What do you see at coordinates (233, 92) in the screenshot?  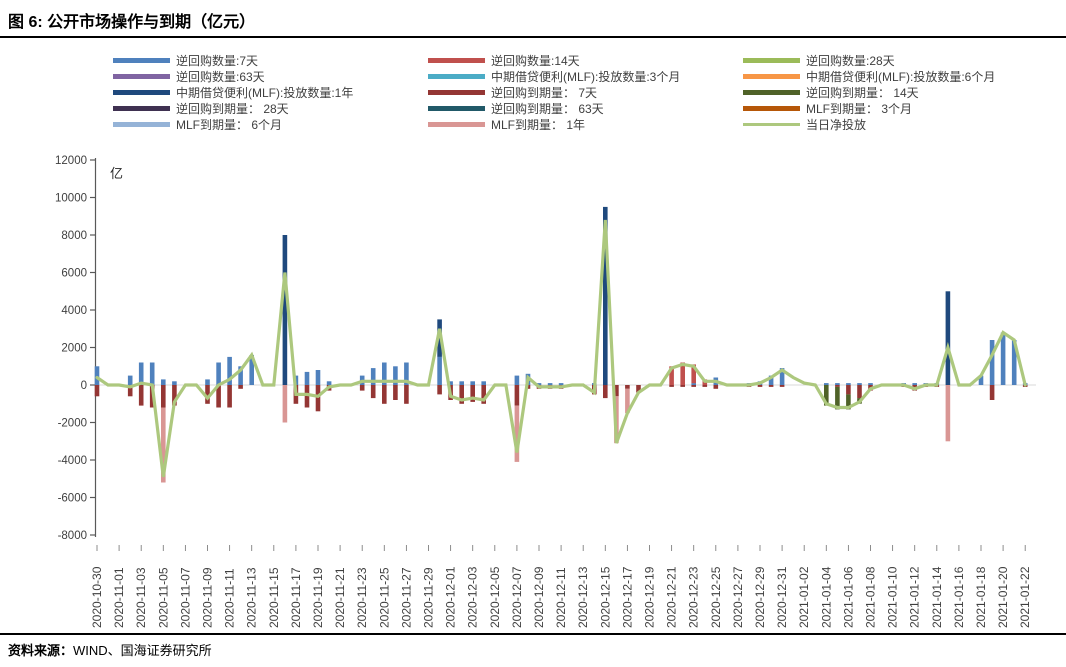 I see `legend-item-mlf-issue-1y: 中期借贷便利(MLF):投放数量:1年` at bounding box center [233, 92].